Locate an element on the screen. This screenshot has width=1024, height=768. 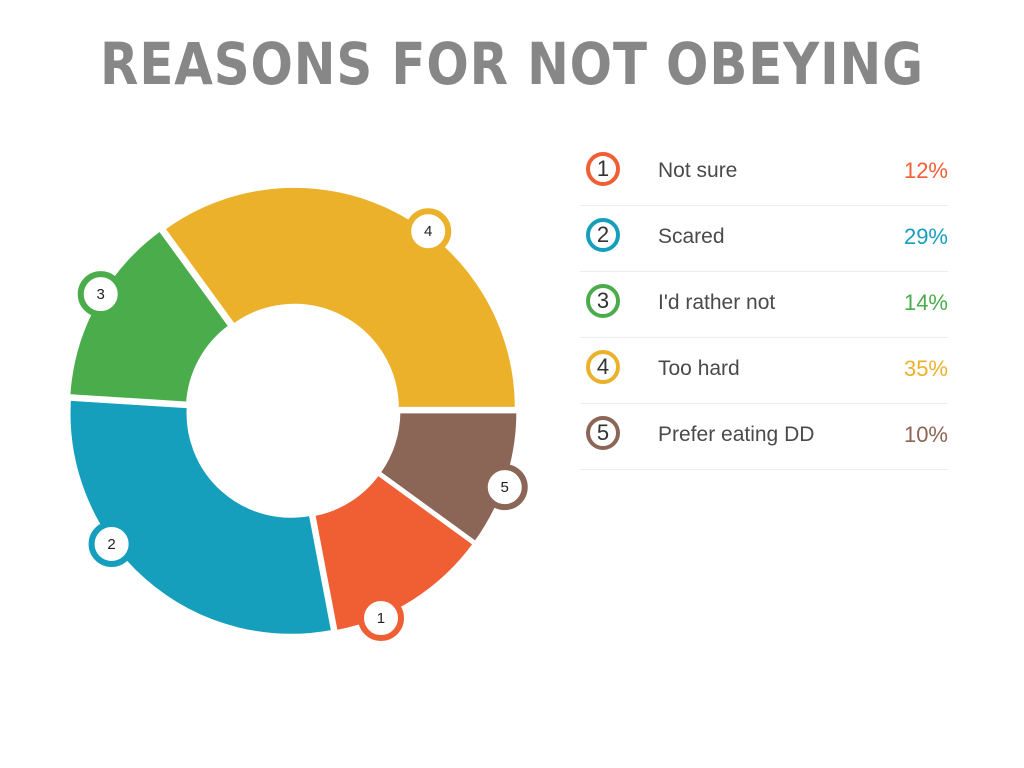
legend-item-rather-not: 3 I'd rather not 14% is located at coordinates (764, 305).